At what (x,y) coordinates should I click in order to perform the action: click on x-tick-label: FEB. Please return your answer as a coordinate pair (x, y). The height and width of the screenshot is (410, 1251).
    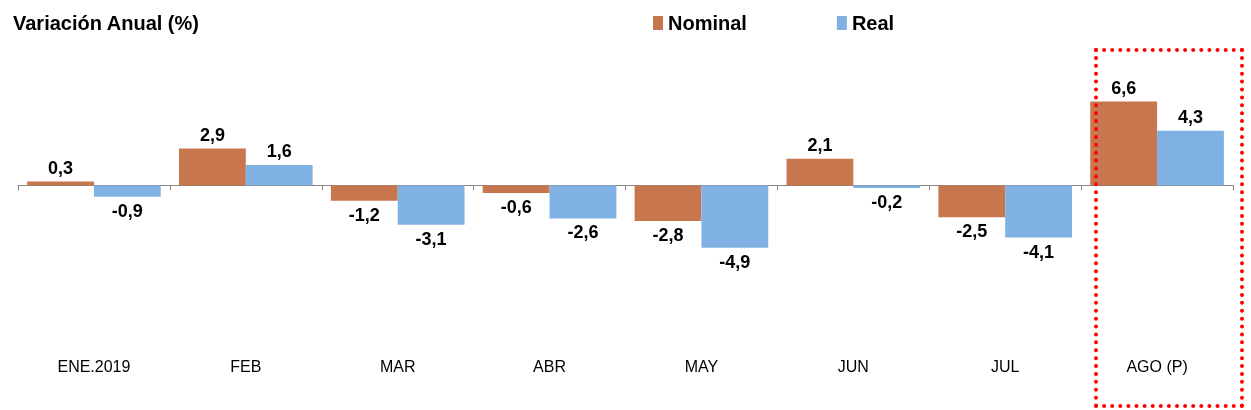
    Looking at the image, I should click on (246, 366).